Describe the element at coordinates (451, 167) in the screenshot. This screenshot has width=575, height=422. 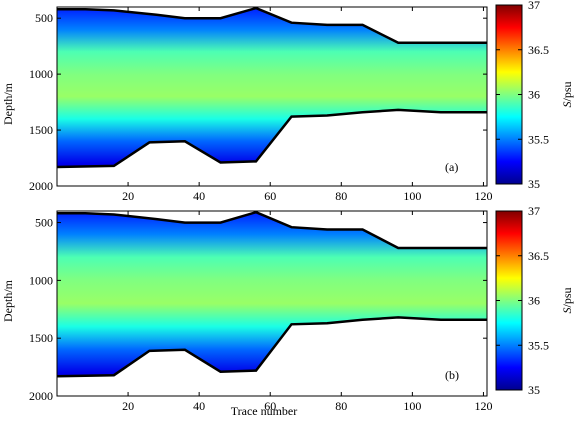
I see `panel-a-label: (a)` at that location.